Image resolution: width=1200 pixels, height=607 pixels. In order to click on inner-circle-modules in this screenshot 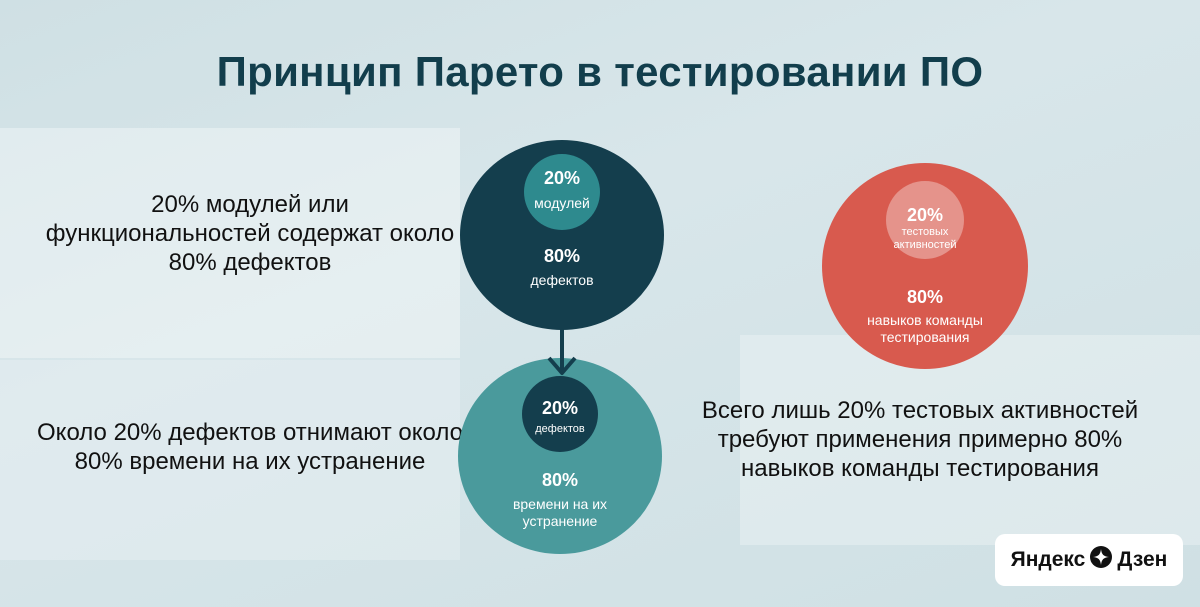, I will do `click(562, 192)`.